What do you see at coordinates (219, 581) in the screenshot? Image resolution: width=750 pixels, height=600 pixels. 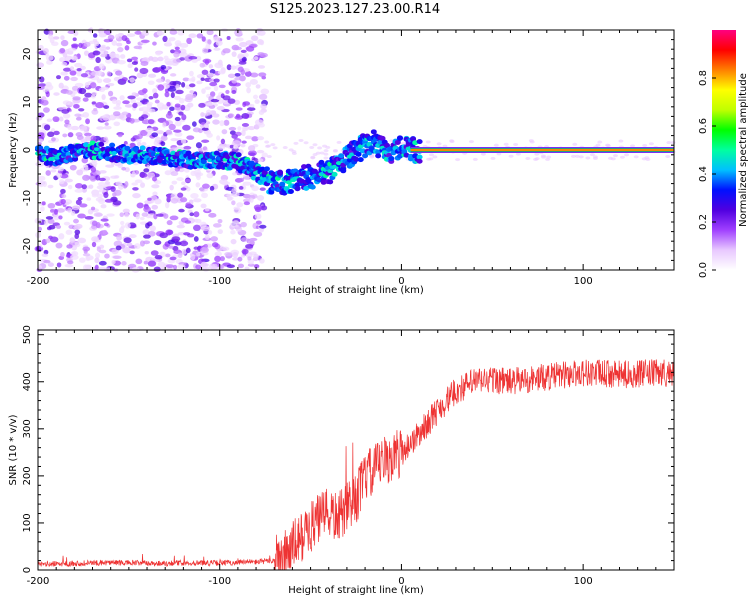 I see `x-tick-label: -100` at bounding box center [219, 581].